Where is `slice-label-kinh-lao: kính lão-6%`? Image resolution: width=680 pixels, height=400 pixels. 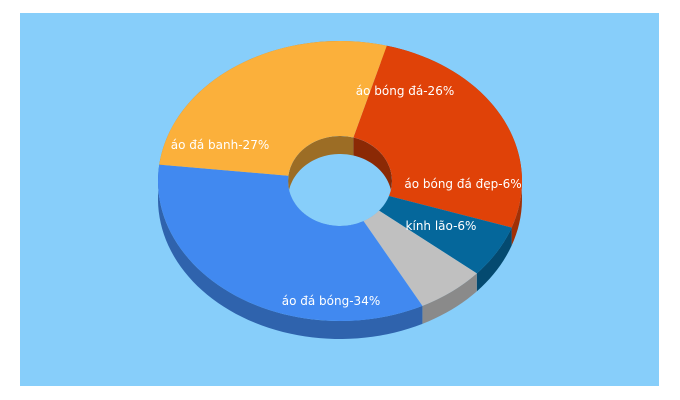
slice-label-kinh-lao: kính lão-6% is located at coordinates (441, 226).